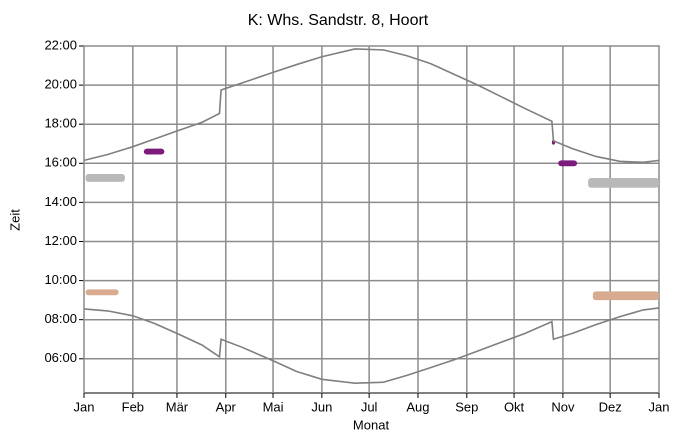 The height and width of the screenshot is (436, 676). I want to click on chart-title: K: Whs. Sandstr. 8, Hoort, so click(338, 20).